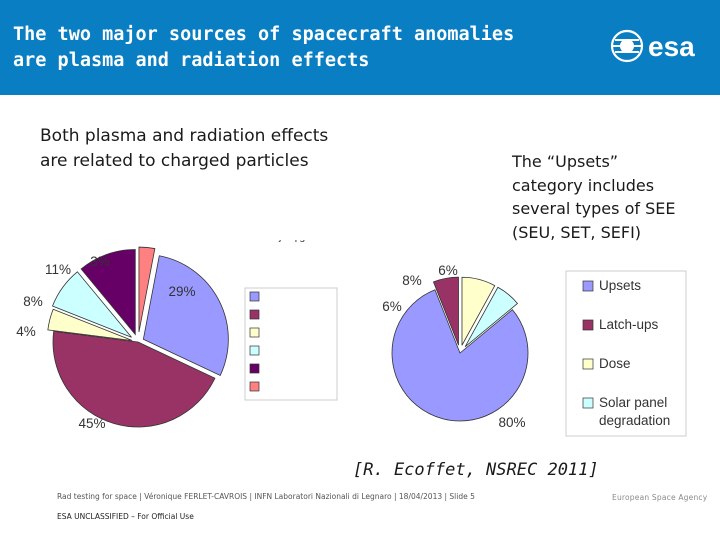  I want to click on citation: [R. Ecoffet, NSREC 2011], so click(476, 470).